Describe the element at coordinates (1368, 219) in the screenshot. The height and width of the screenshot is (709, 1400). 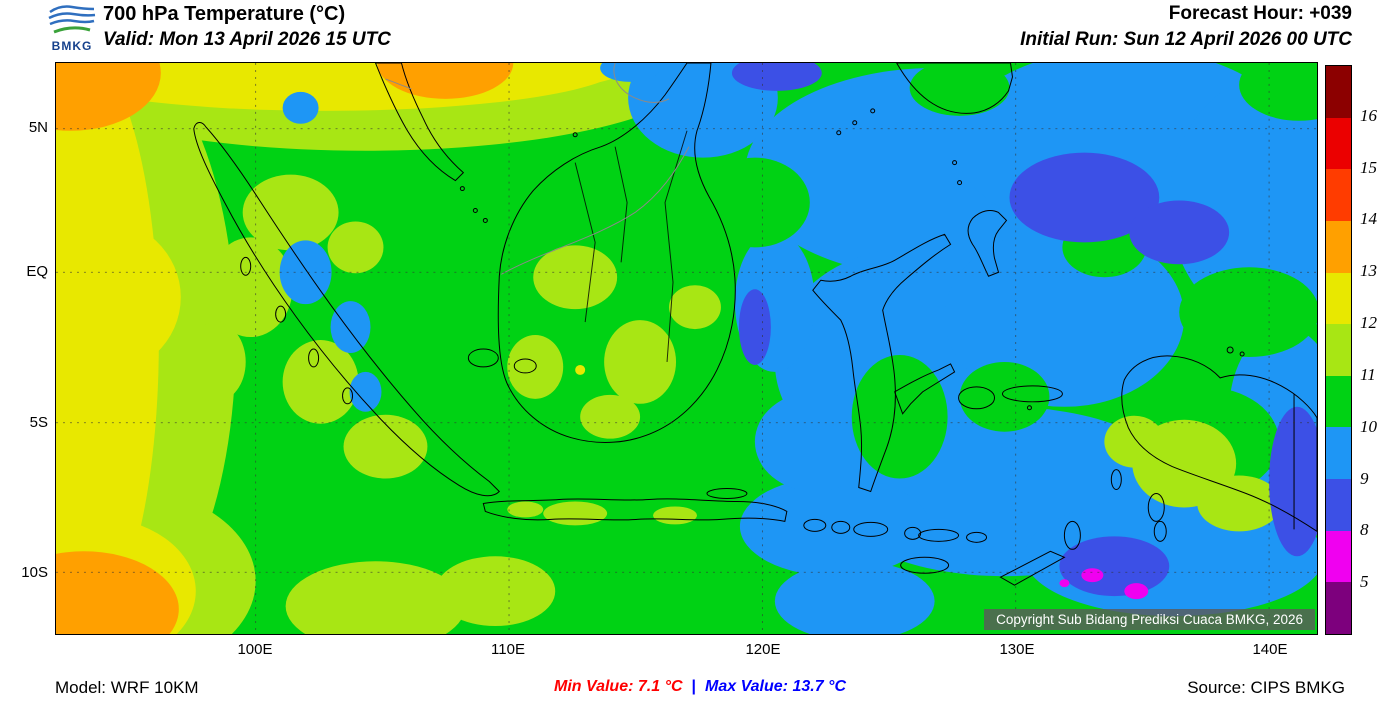
I see `colorbar-tick-label: 14` at that location.